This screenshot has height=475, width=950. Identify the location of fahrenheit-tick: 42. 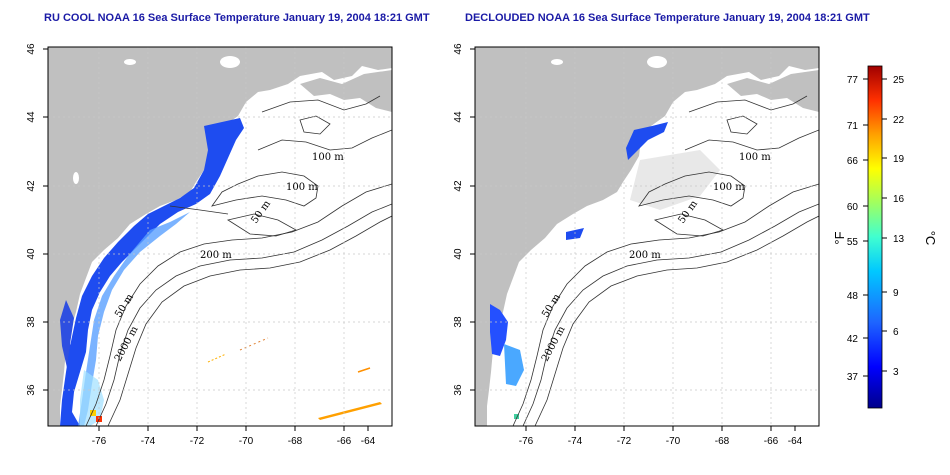
(853, 339).